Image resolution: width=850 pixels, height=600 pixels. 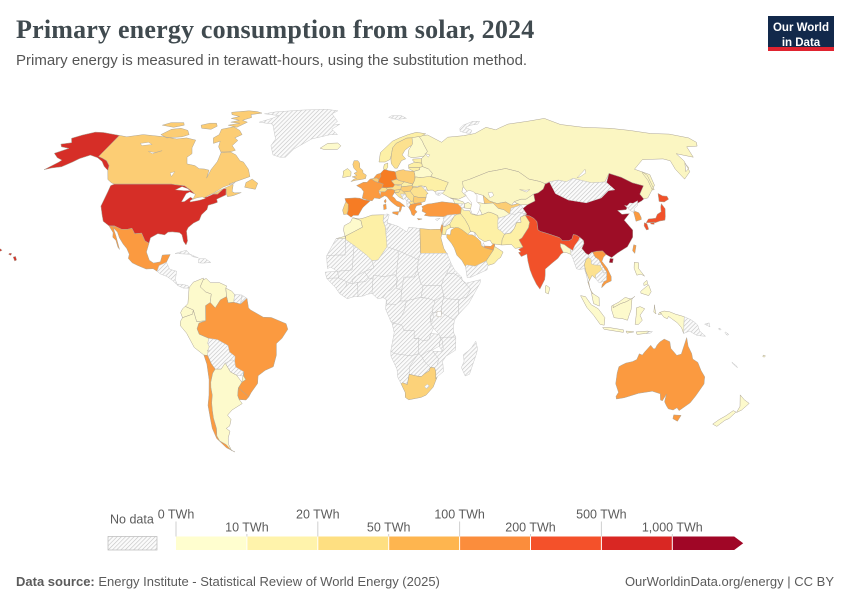 I want to click on svg-text: 1,000 TWh, so click(x=672, y=528).